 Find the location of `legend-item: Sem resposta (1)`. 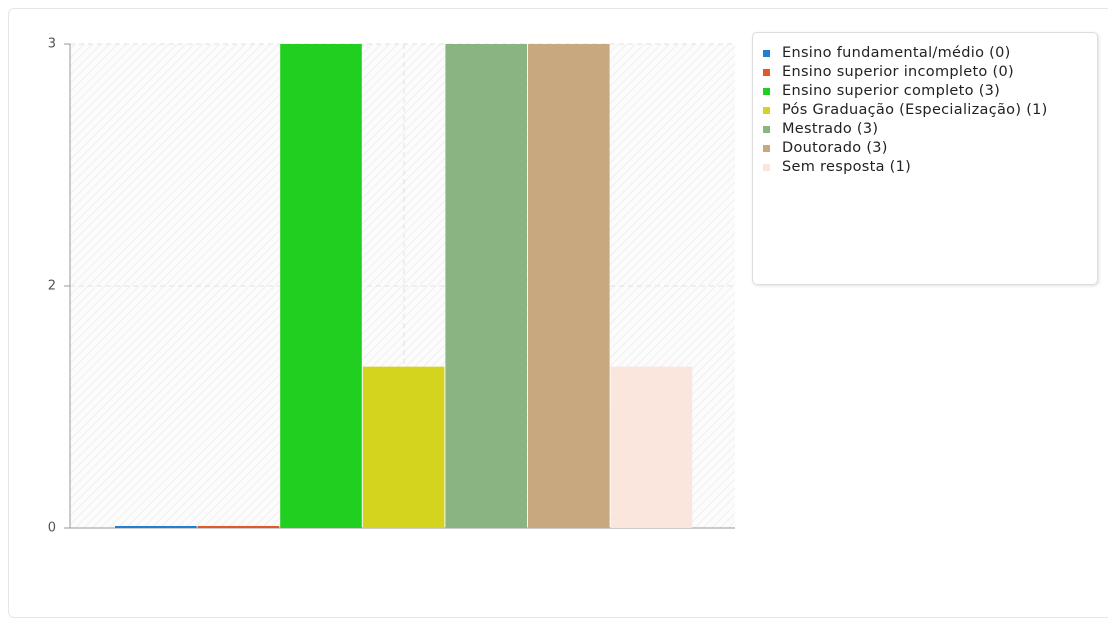

legend-item: Sem resposta (1) is located at coordinates (930, 167).